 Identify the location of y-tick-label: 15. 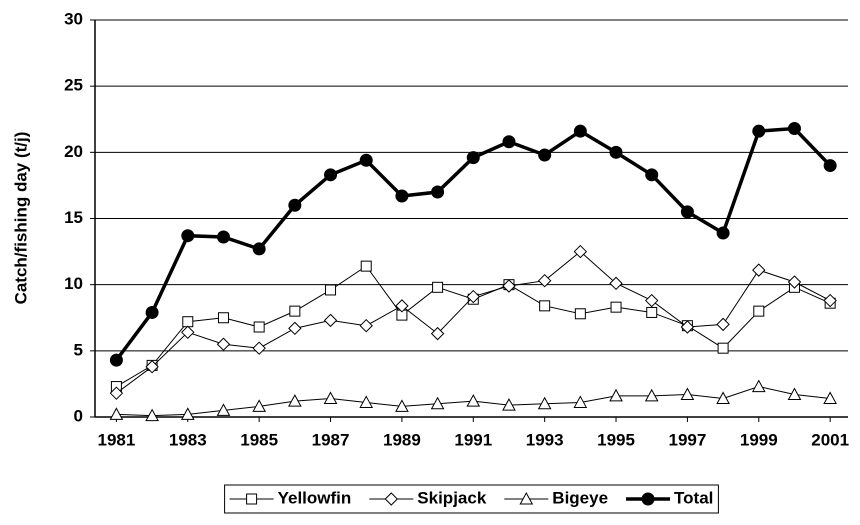
(73, 217).